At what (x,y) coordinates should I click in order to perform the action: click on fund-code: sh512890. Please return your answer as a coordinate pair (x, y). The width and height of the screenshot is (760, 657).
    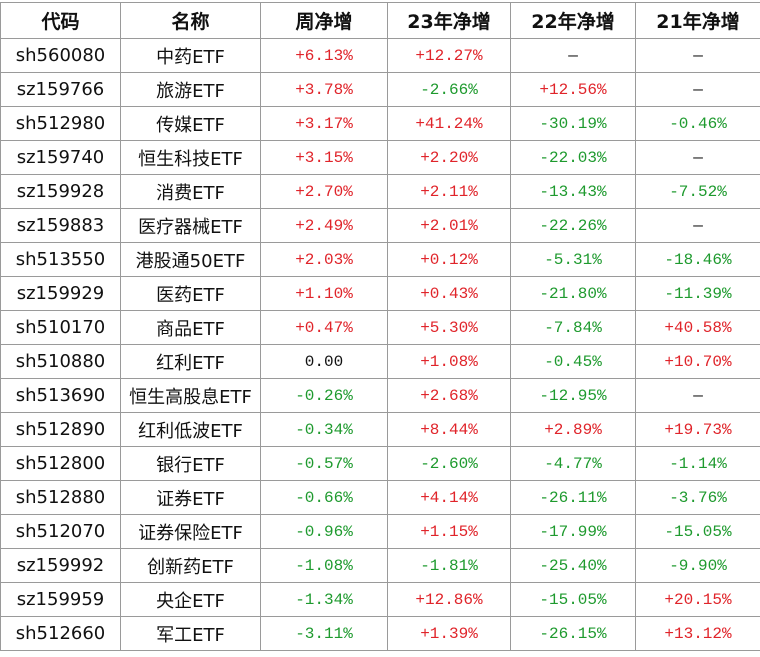
    Looking at the image, I should click on (61, 430).